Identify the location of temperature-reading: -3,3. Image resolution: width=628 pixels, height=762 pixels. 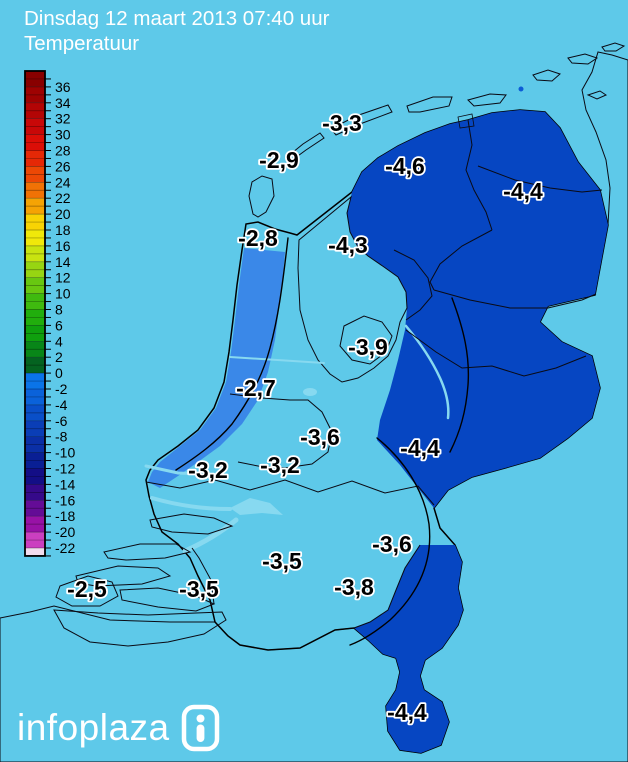
(342, 123).